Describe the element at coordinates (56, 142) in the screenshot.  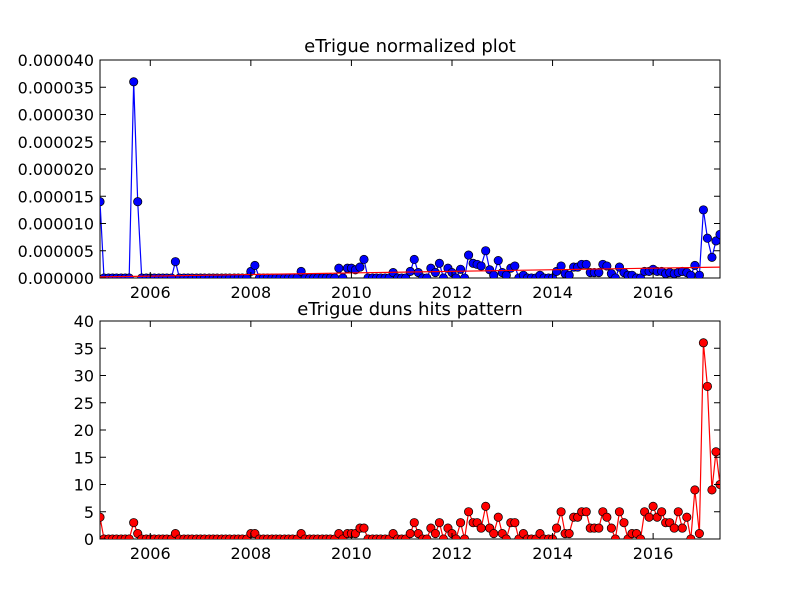
I see `y-tick-label: 0.000025` at that location.